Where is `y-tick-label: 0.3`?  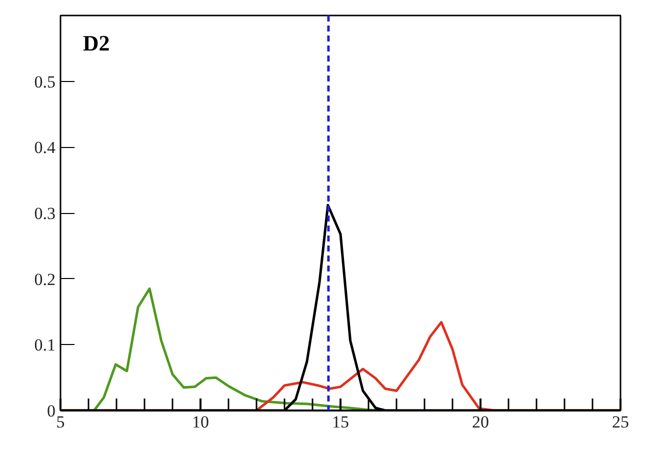 y-tick-label: 0.3 is located at coordinates (45, 213).